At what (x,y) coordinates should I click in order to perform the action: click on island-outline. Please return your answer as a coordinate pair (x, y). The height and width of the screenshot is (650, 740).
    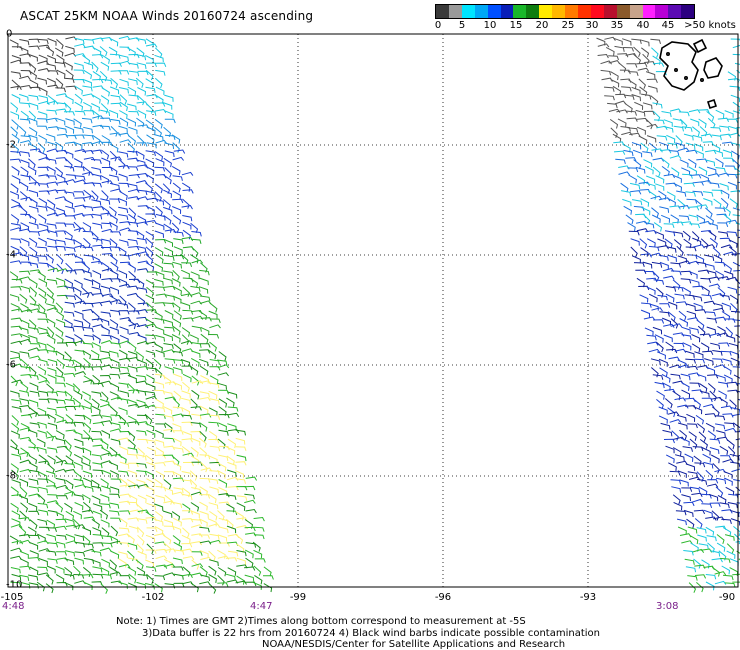
    Looking at the image, I should click on (712, 104).